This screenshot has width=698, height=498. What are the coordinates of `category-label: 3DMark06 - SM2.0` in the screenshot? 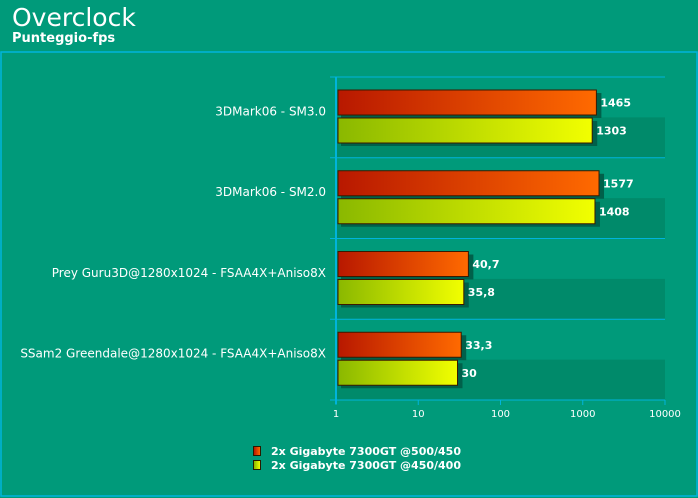 It's located at (270, 192).